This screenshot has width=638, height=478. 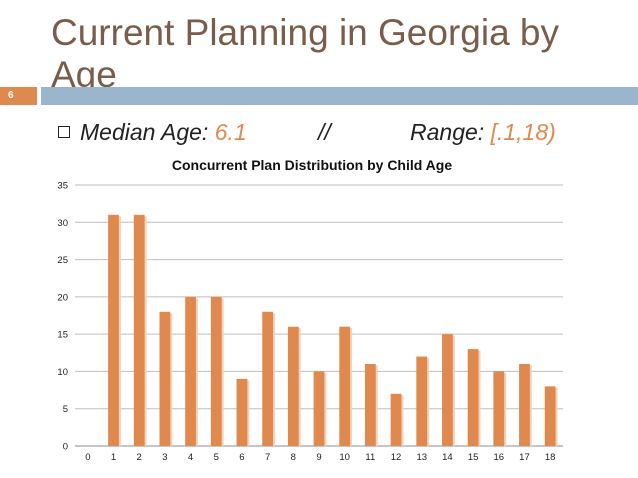 What do you see at coordinates (293, 457) in the screenshot?
I see `x-tick-label: 8` at bounding box center [293, 457].